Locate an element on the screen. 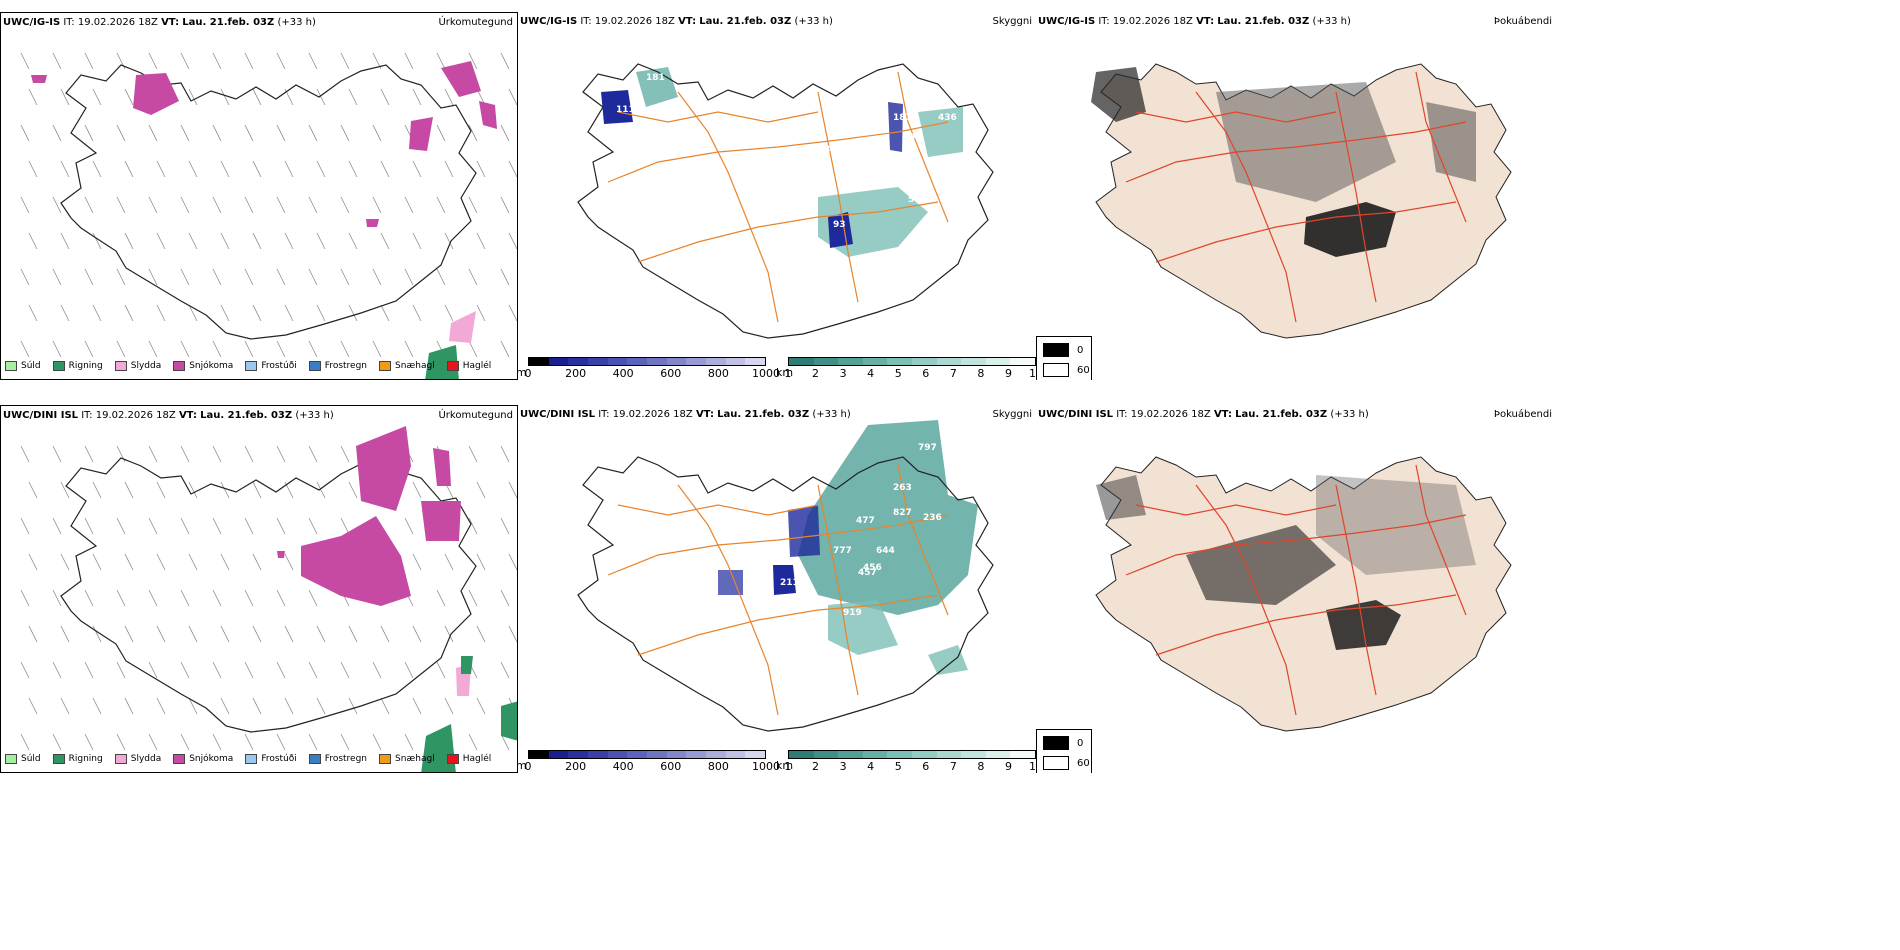  visibility-colorbar-ticks: 1 2 3 4 5 6 7 8 9 10 is located at coordinates (911, 373).